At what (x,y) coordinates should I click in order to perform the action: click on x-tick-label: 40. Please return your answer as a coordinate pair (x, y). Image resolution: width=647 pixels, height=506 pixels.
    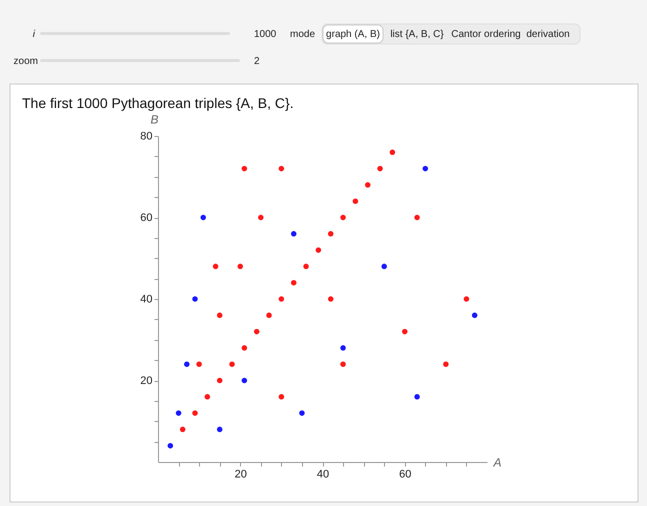
    Looking at the image, I should click on (323, 474).